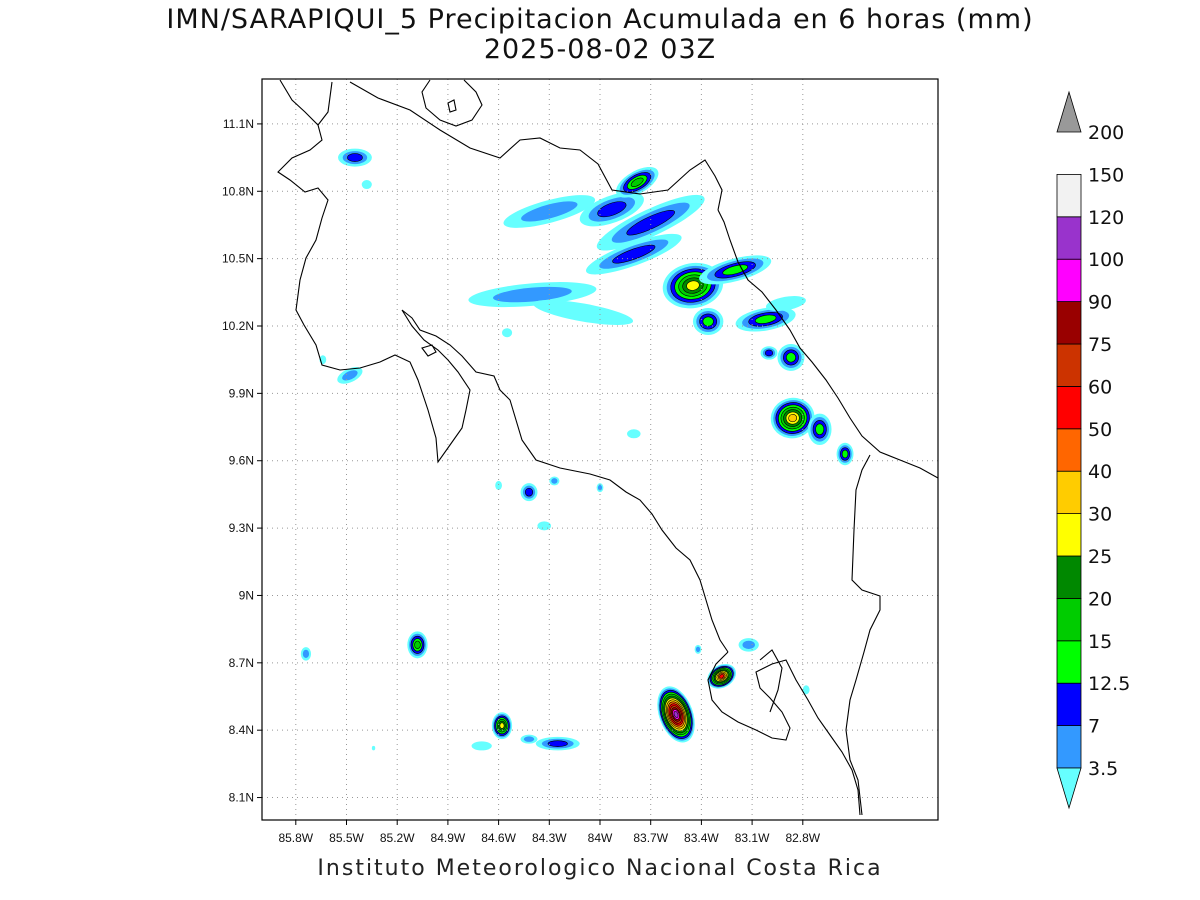 Image resolution: width=1200 pixels, height=900 pixels. Describe the element at coordinates (498, 838) in the screenshot. I see `lon-tick-label: 84.6W` at that location.